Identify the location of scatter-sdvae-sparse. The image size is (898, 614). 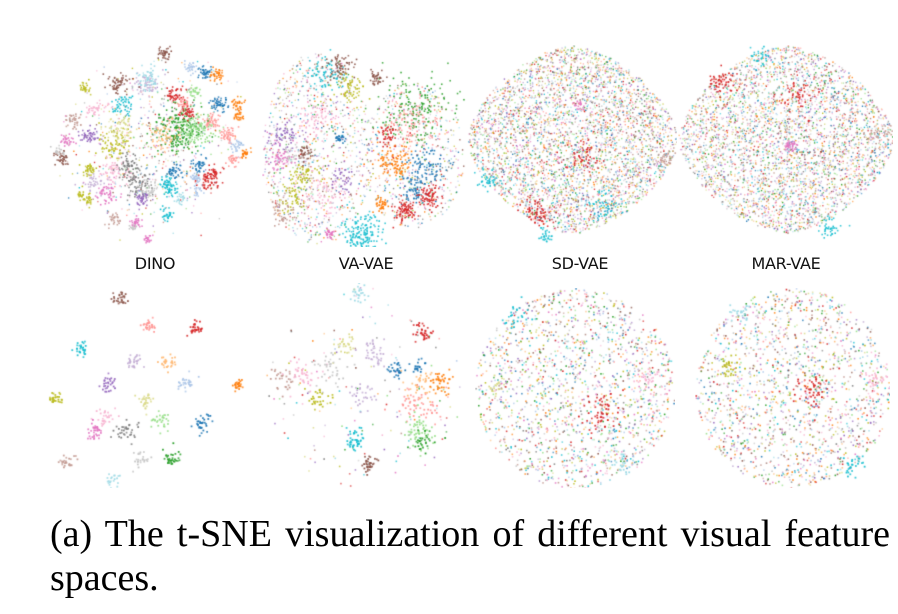
(575, 388).